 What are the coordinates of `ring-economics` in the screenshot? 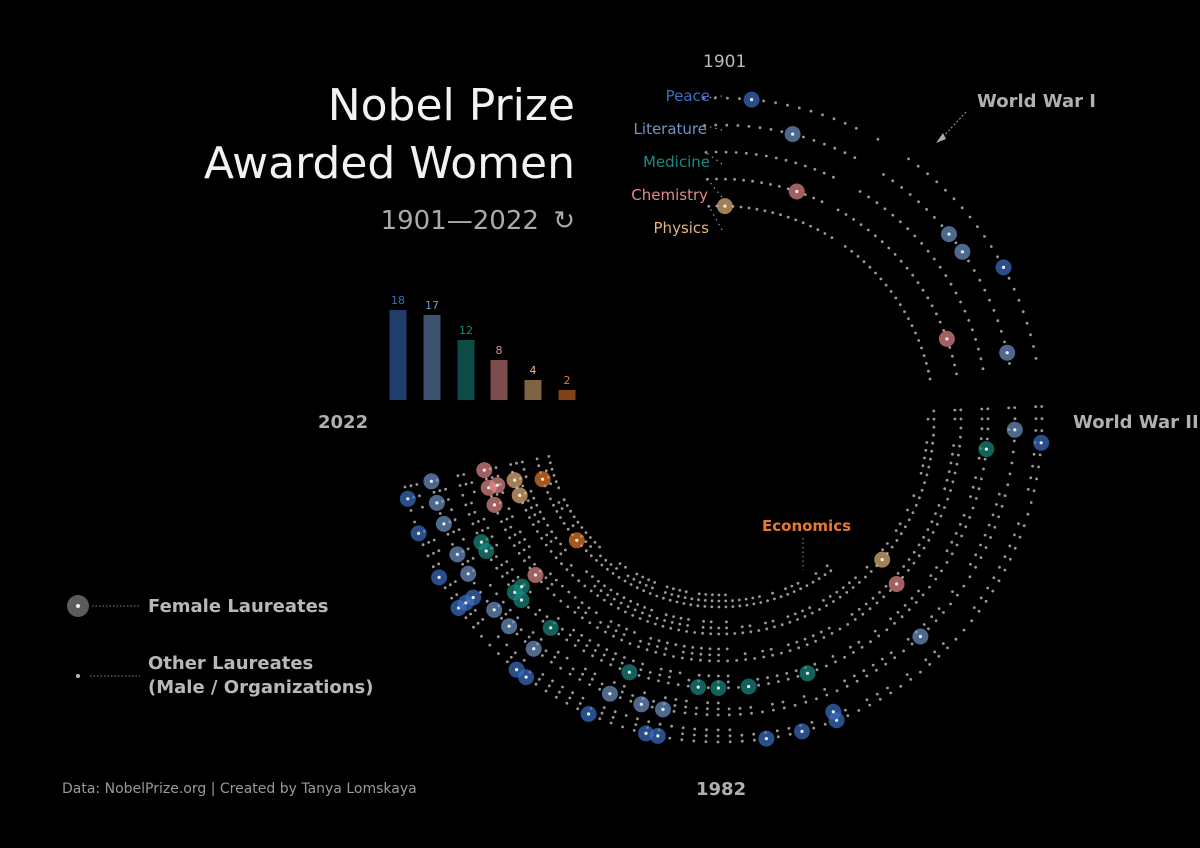 It's located at (684, 532).